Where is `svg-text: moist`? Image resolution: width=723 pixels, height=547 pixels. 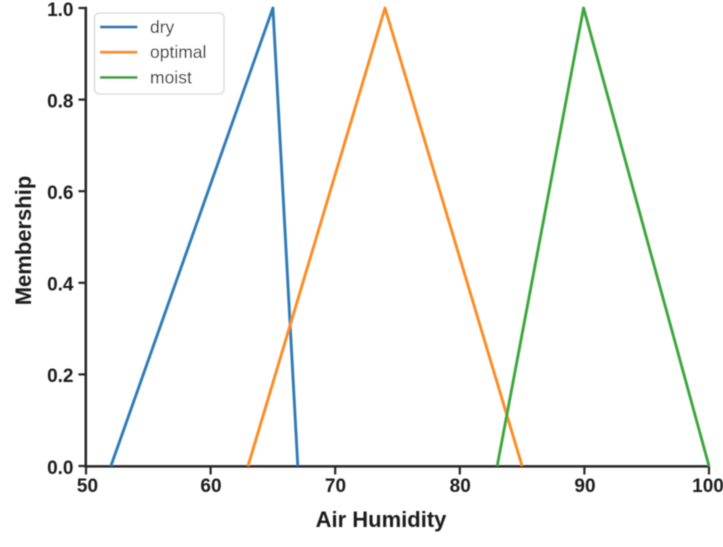 svg-text: moist is located at coordinates (171, 77).